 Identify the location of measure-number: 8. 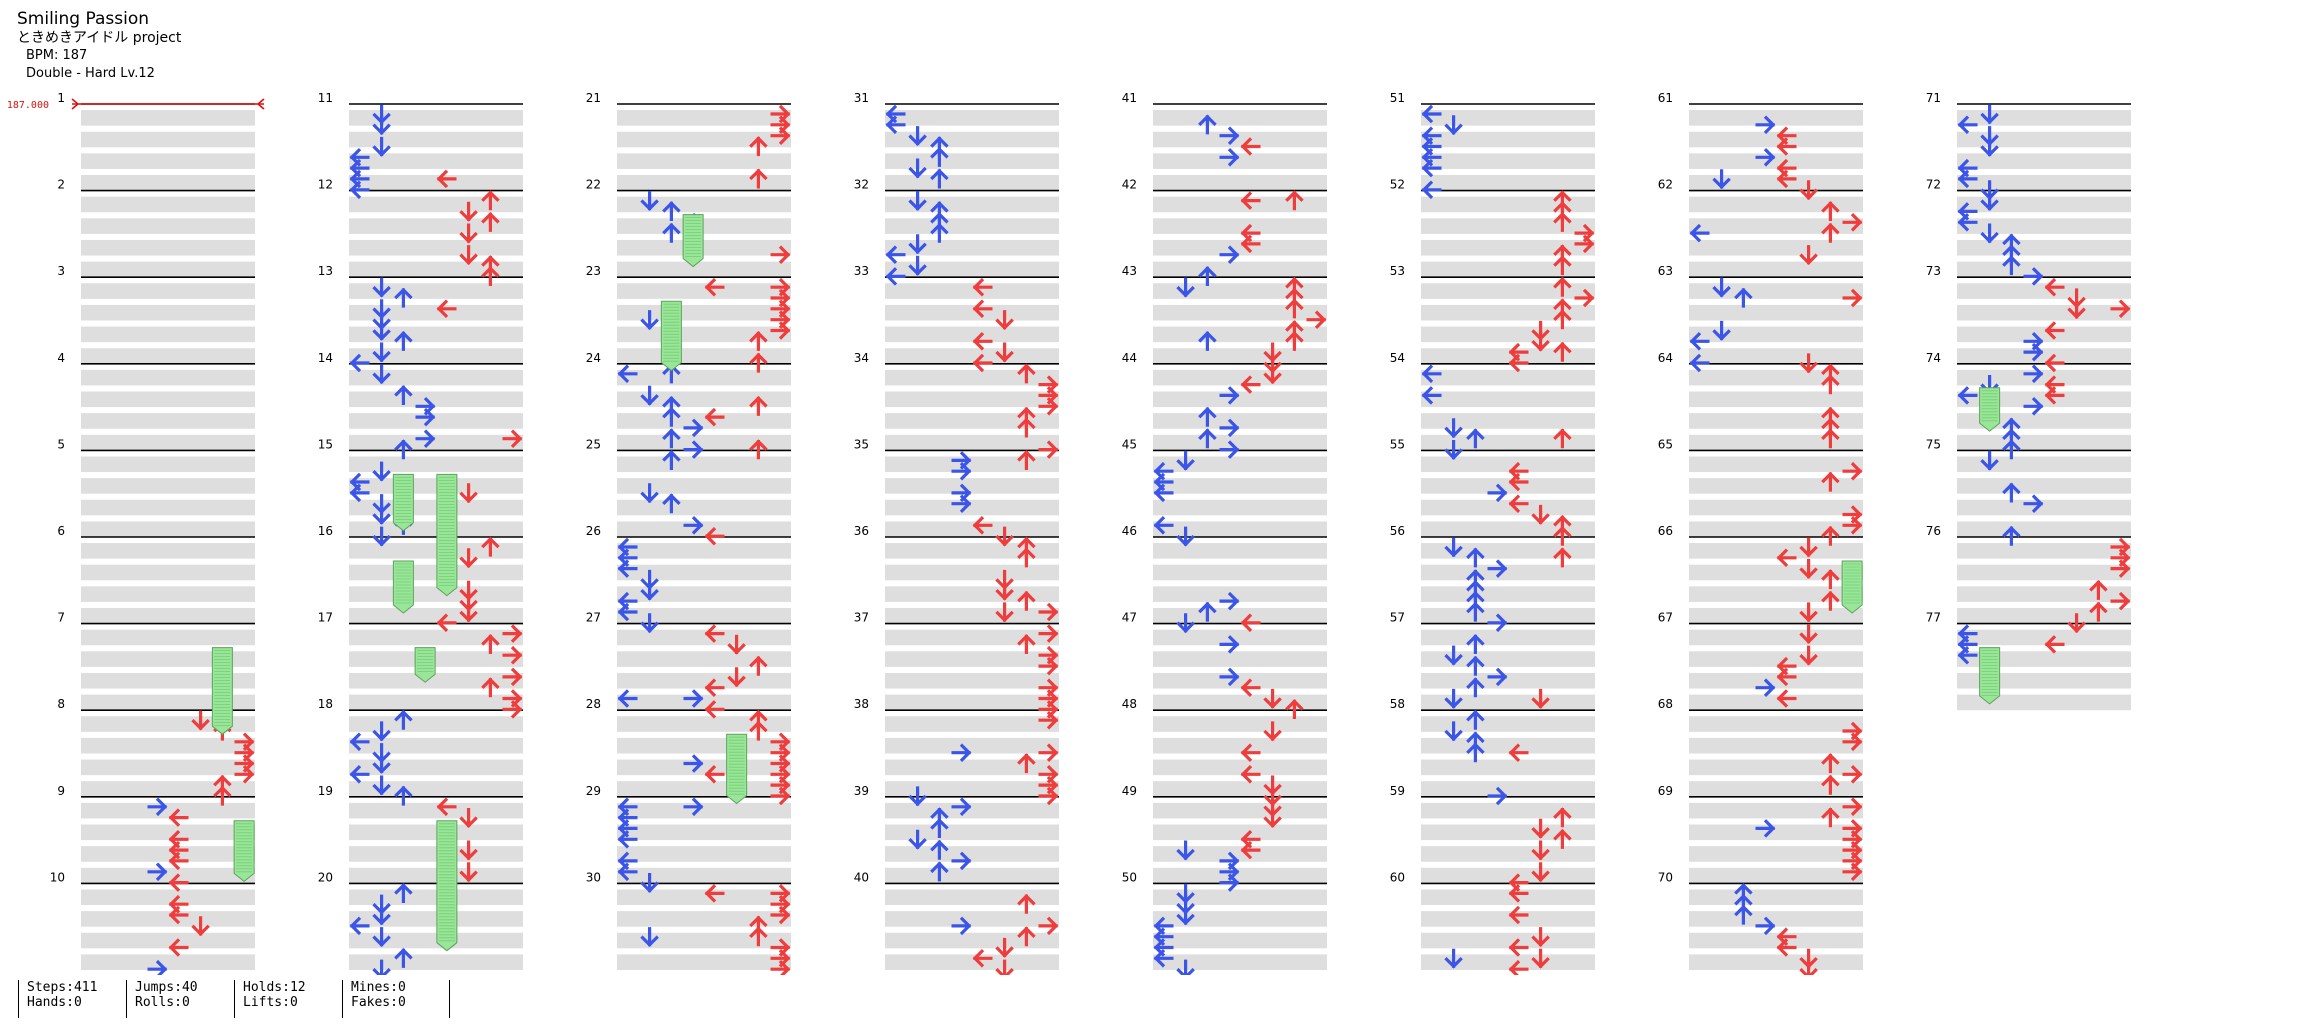
(61, 704).